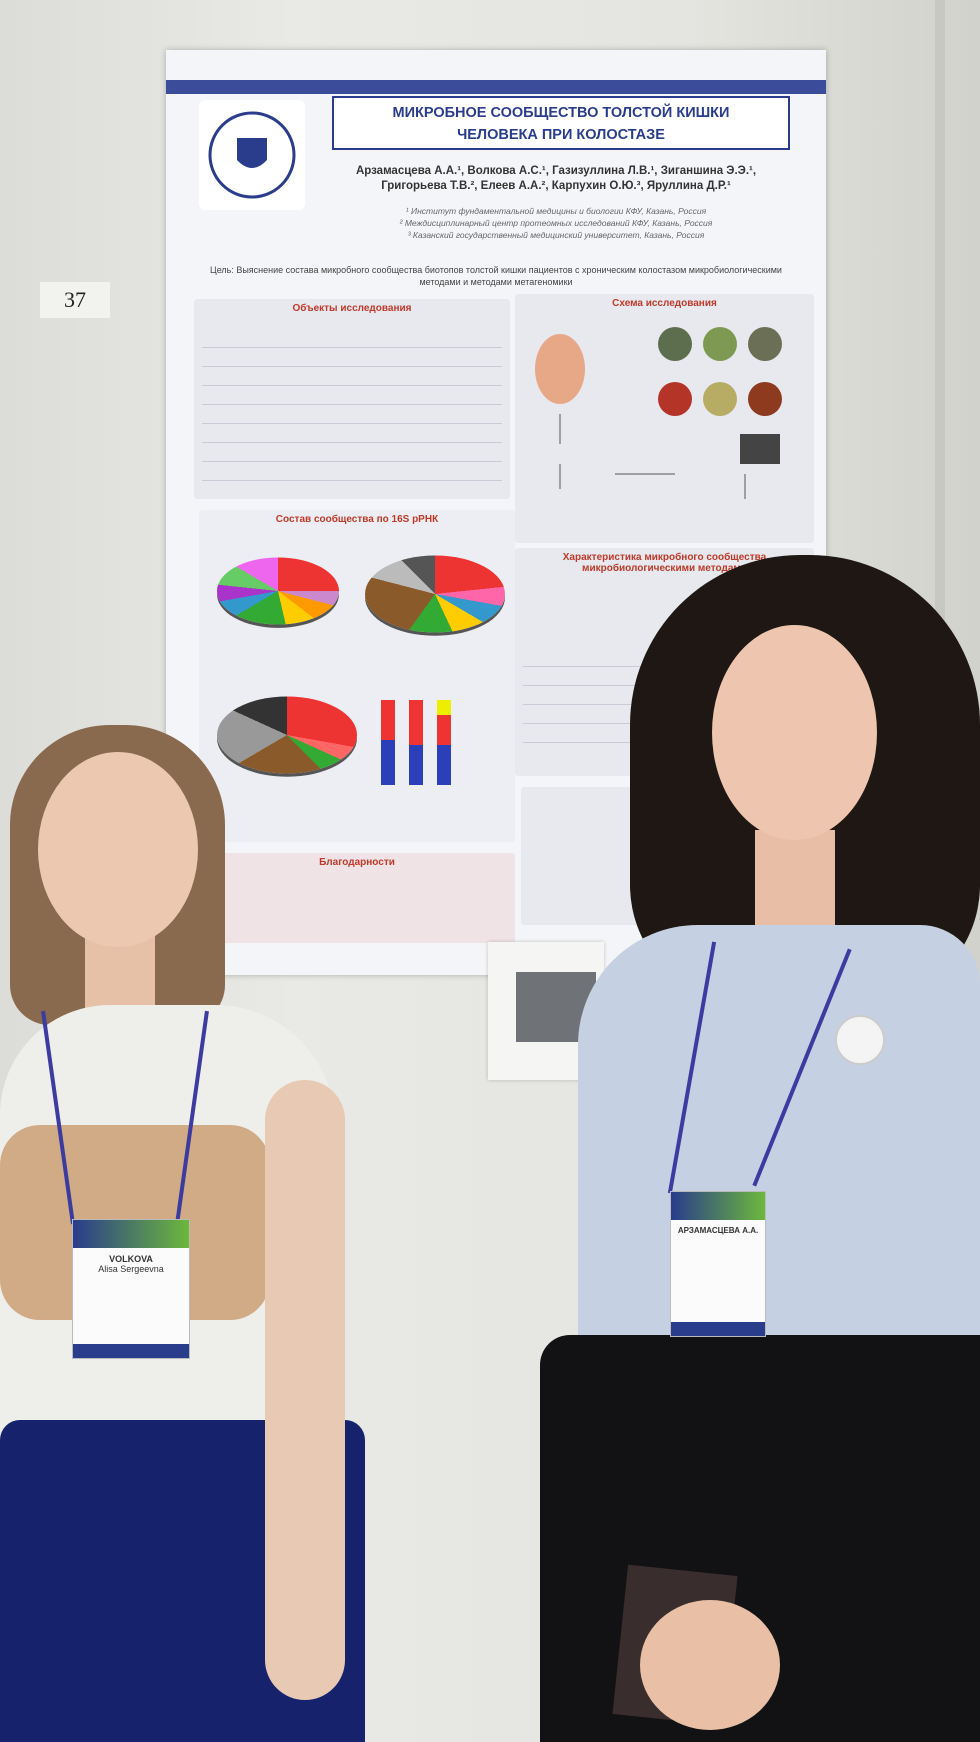  What do you see at coordinates (795, 885) in the screenshot?
I see `neck-right` at bounding box center [795, 885].